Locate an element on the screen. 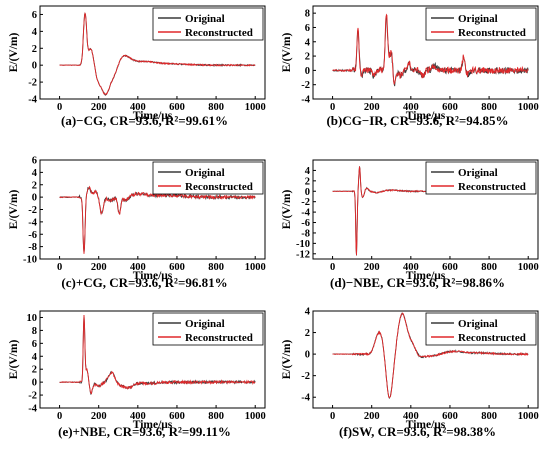 The image size is (550, 460). panel-caption: (f)SW, CR=93.6, R²=98.38% is located at coordinates (417, 431).